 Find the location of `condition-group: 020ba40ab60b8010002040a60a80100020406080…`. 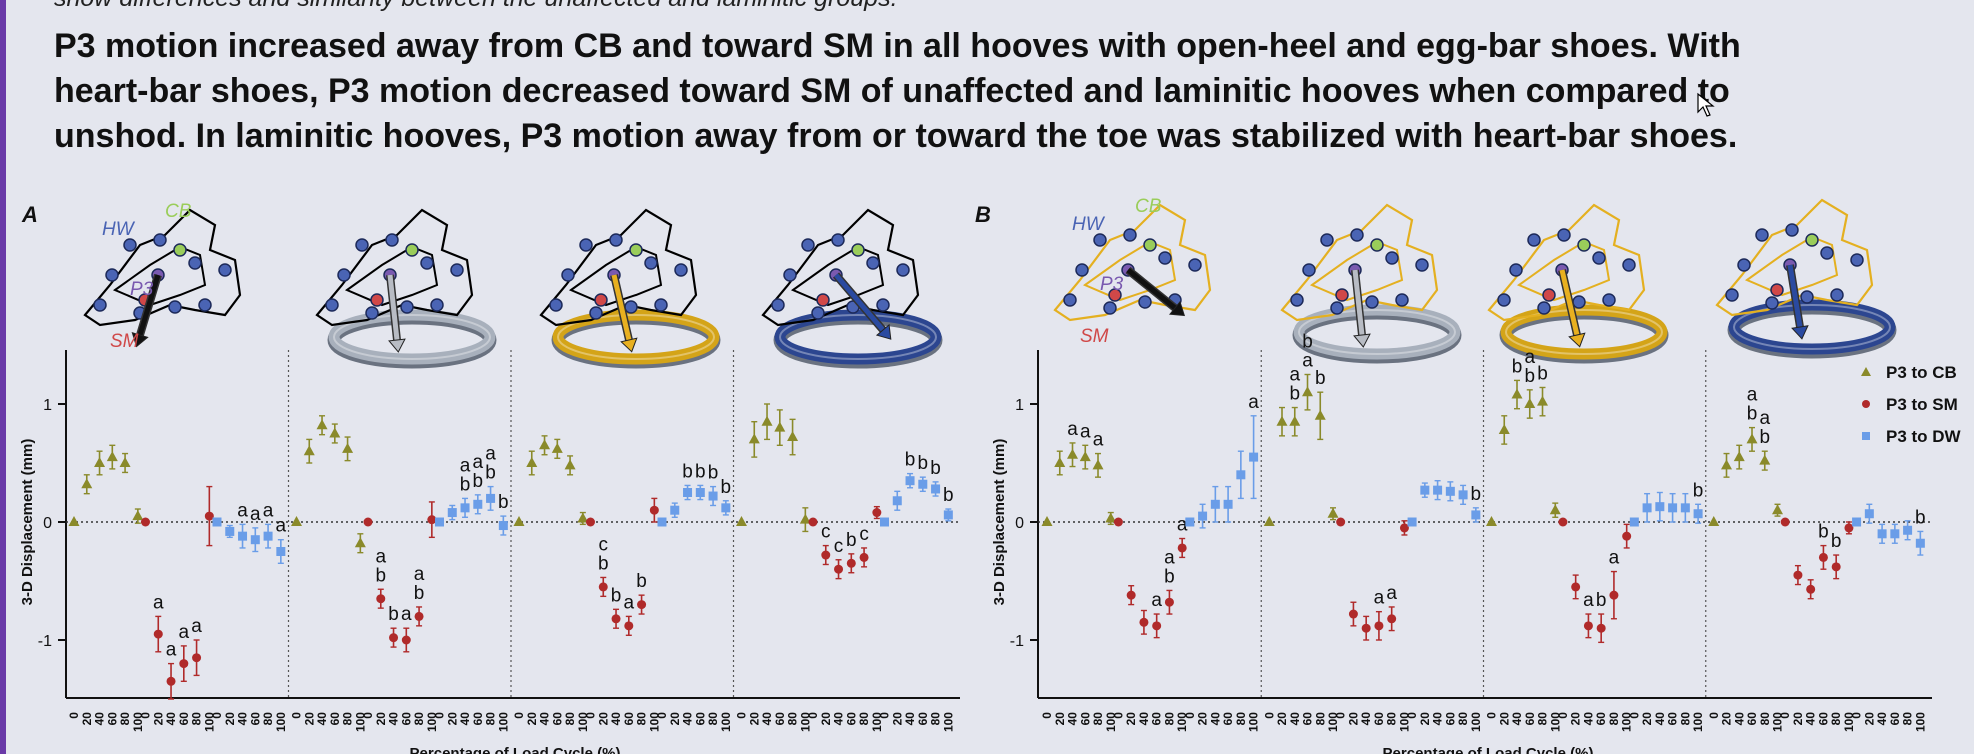

condition-group: 020ba40ab60b8010002040a60a80100020406080… is located at coordinates (1371, 532).